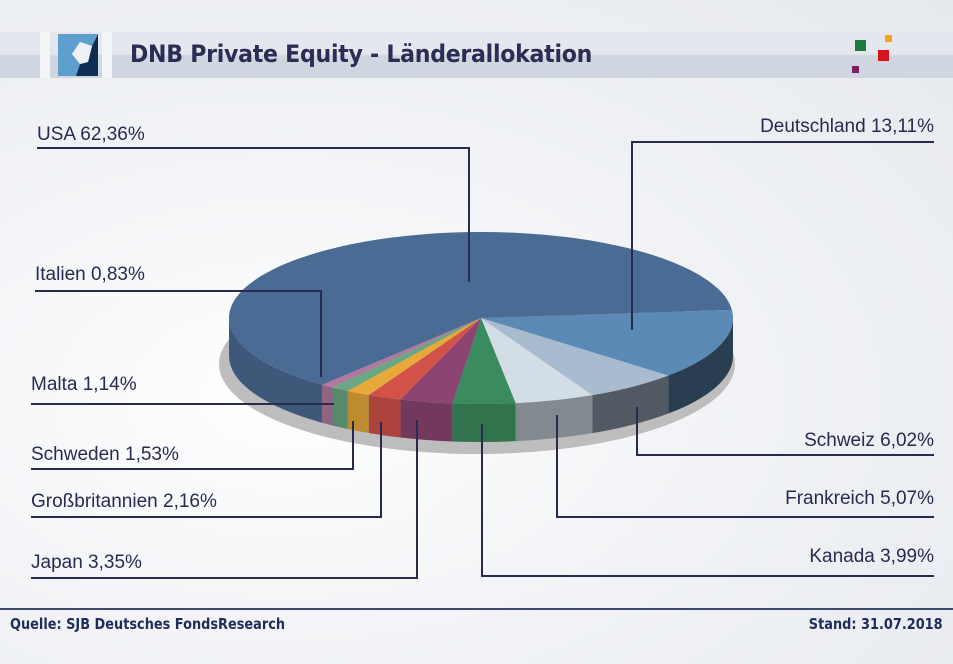 The width and height of the screenshot is (953, 664). What do you see at coordinates (105, 454) in the screenshot?
I see `label-schweden: Schweden 1,53%` at bounding box center [105, 454].